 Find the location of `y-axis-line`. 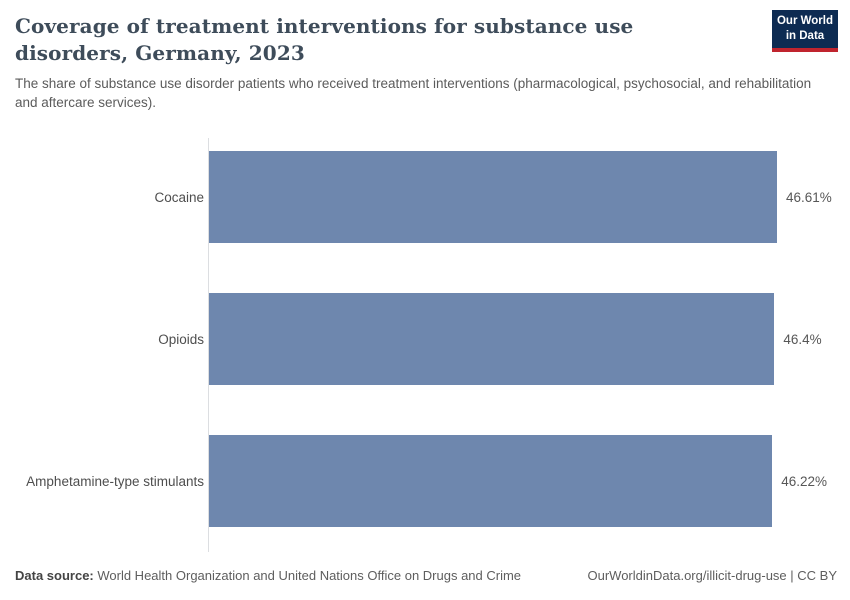

y-axis-line is located at coordinates (208, 345).